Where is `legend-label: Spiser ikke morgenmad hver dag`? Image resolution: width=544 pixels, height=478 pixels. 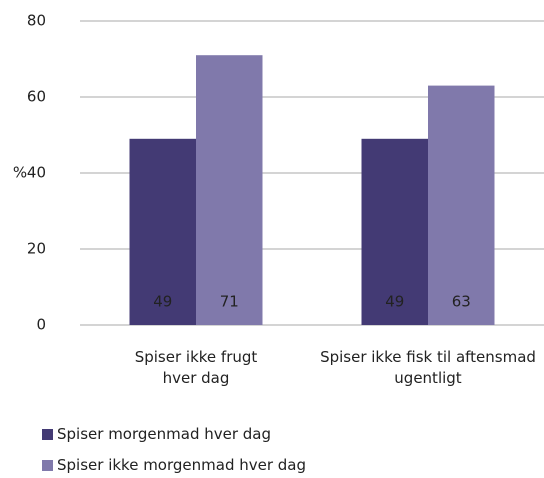
legend-label: Spiser ikke morgenmad hver dag is located at coordinates (182, 465).